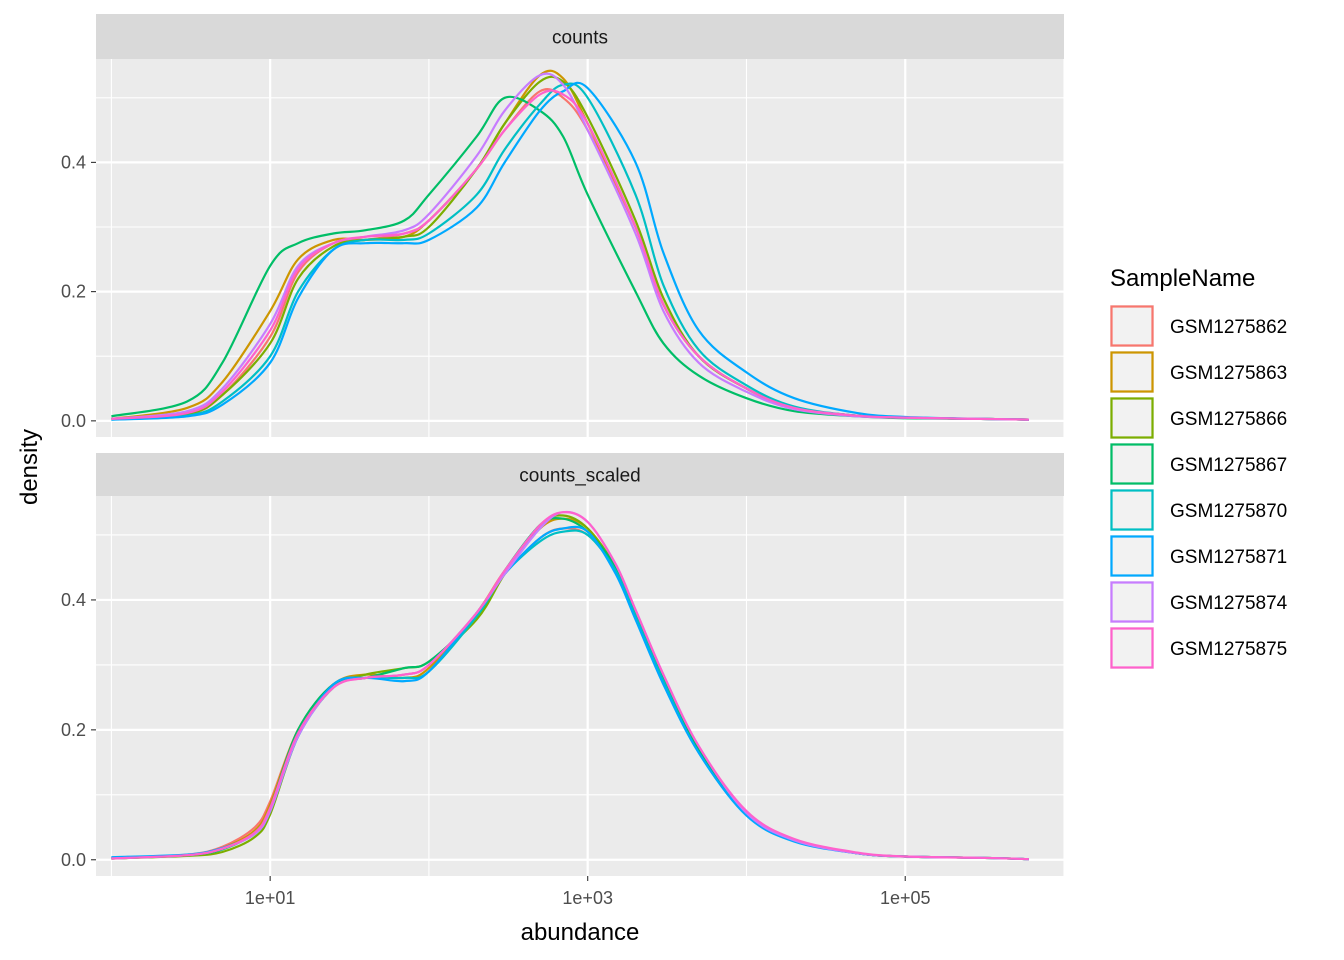 The image size is (1344, 960). I want to click on facet-strip-label: counts, so click(580, 38).